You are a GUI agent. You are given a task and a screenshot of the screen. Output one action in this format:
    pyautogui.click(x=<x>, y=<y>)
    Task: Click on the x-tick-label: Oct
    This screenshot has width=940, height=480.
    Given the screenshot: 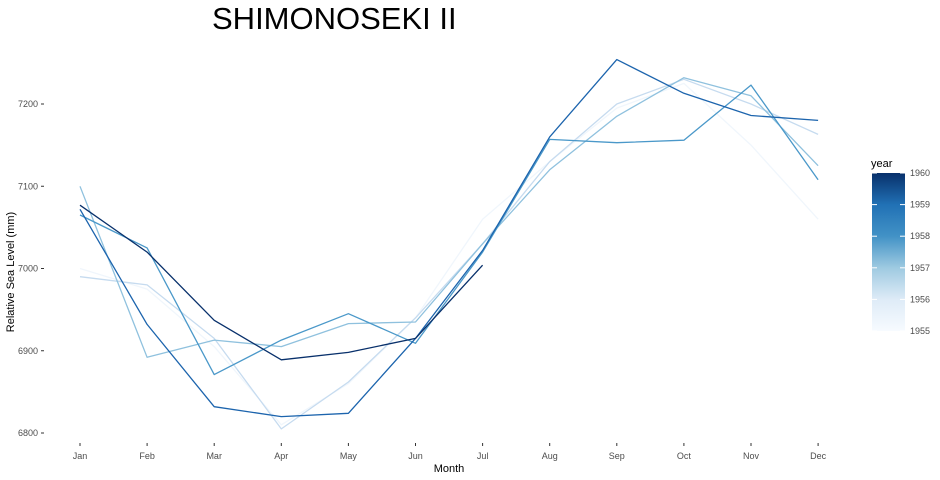 What is the action you would take?
    pyautogui.click(x=684, y=456)
    